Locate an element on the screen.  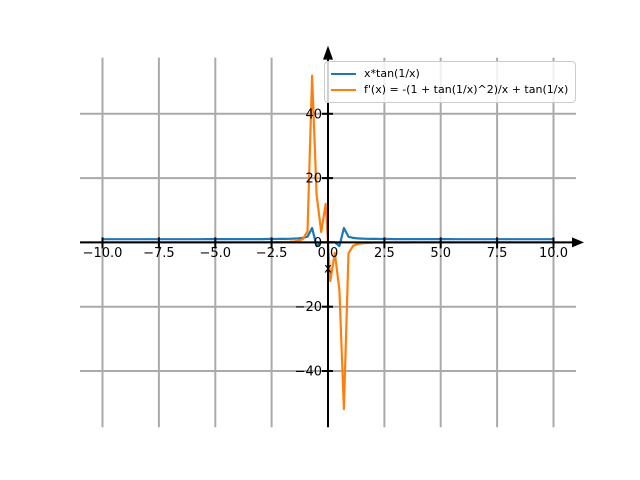
x-axis-arrow-icon is located at coordinates (578, 242).